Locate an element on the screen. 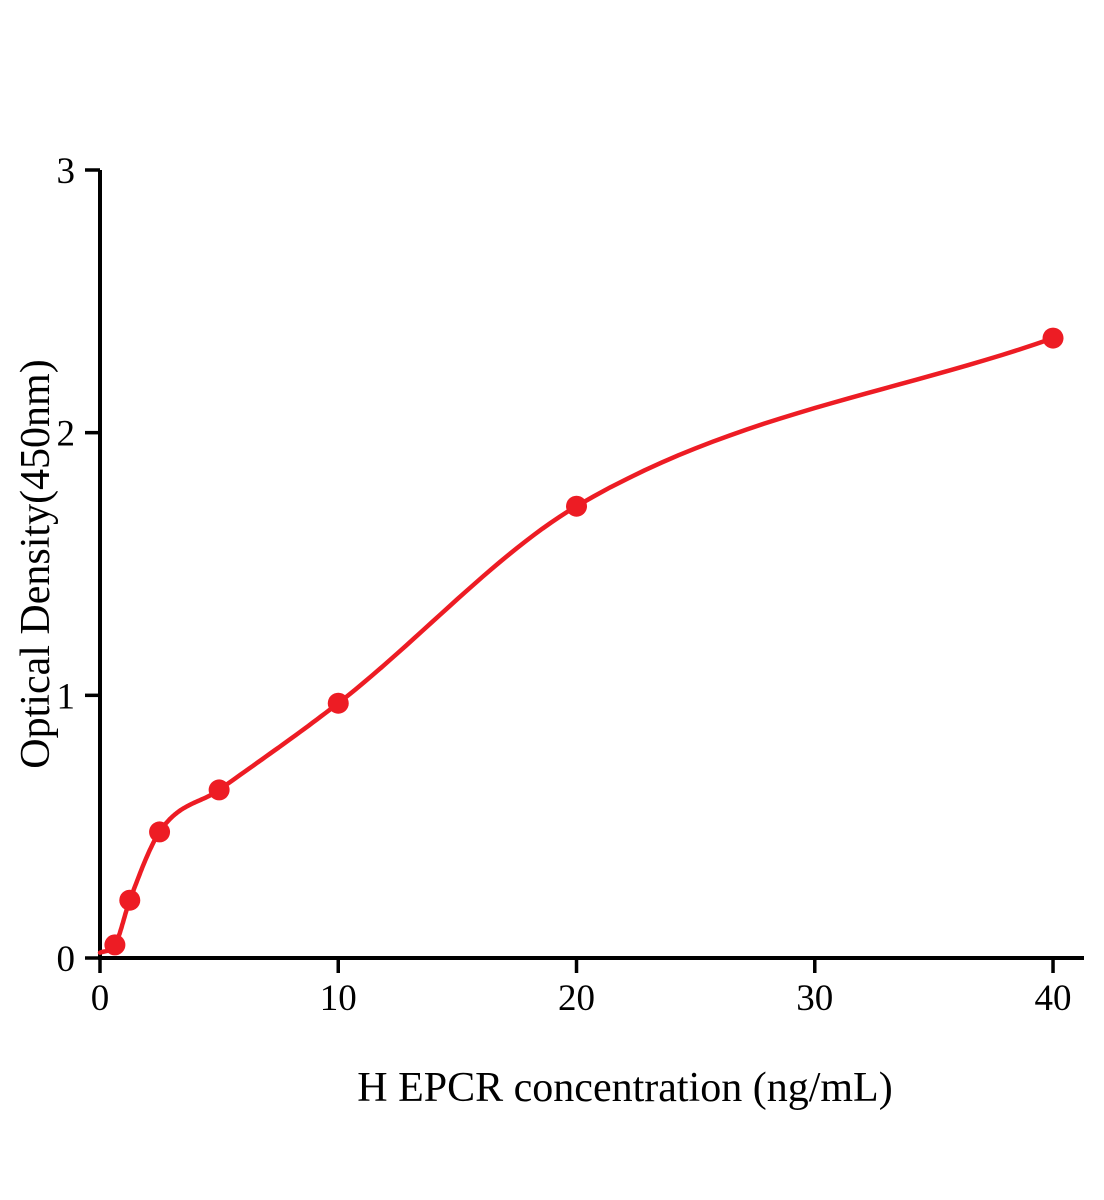 Image resolution: width=1104 pixels, height=1200 pixels. x-tick-label: 20 is located at coordinates (576, 998).